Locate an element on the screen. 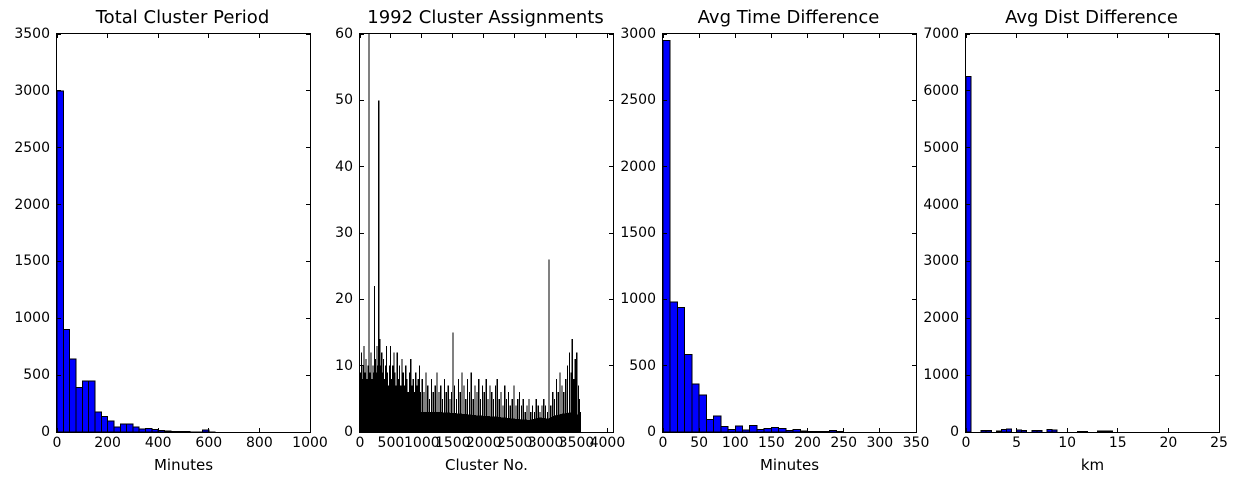 This screenshot has width=1237, height=484. y-tick-label: 60 is located at coordinates (344, 34).